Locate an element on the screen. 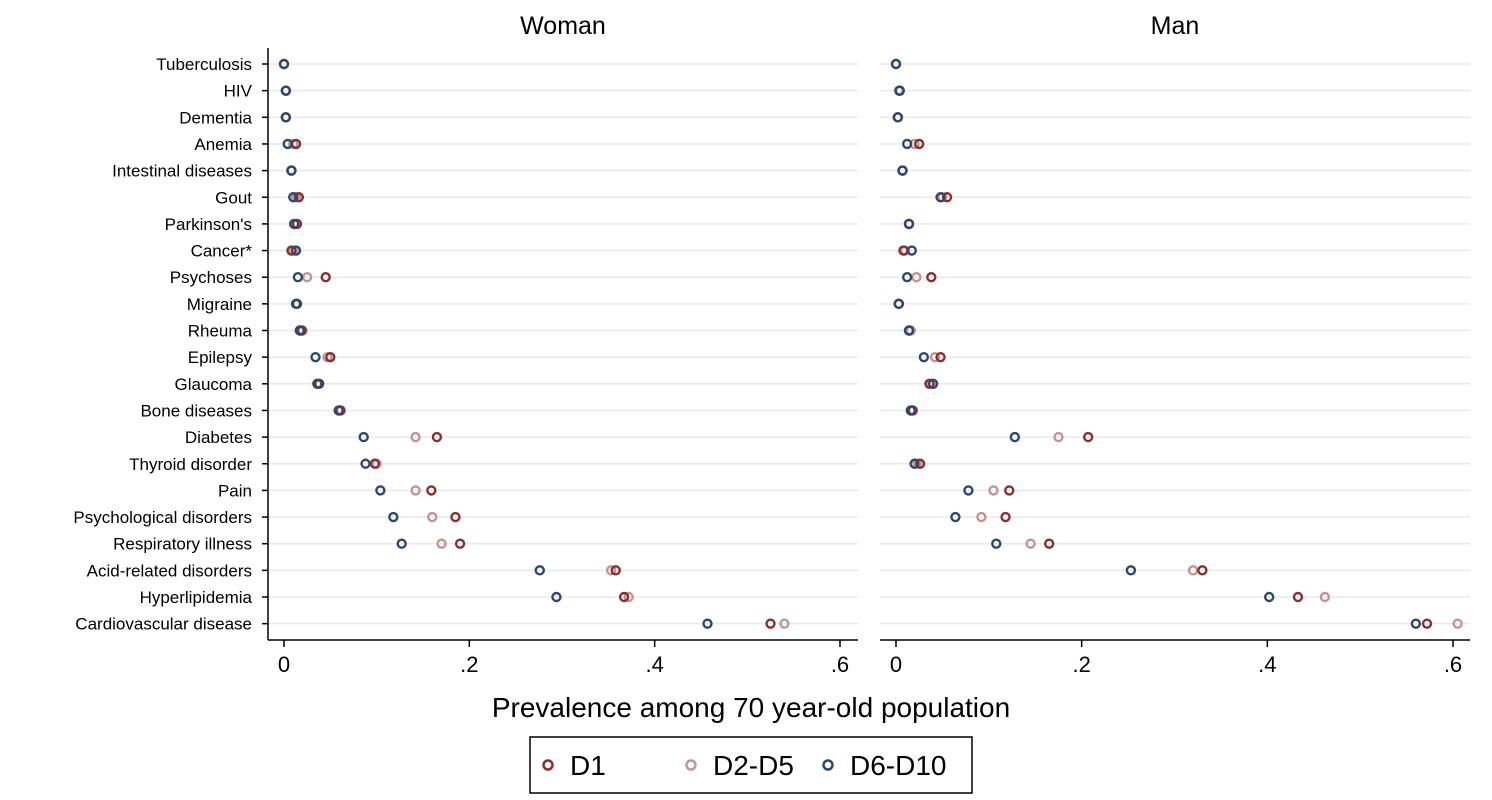 The image size is (1492, 800). category-label: Migraine is located at coordinates (219, 304).